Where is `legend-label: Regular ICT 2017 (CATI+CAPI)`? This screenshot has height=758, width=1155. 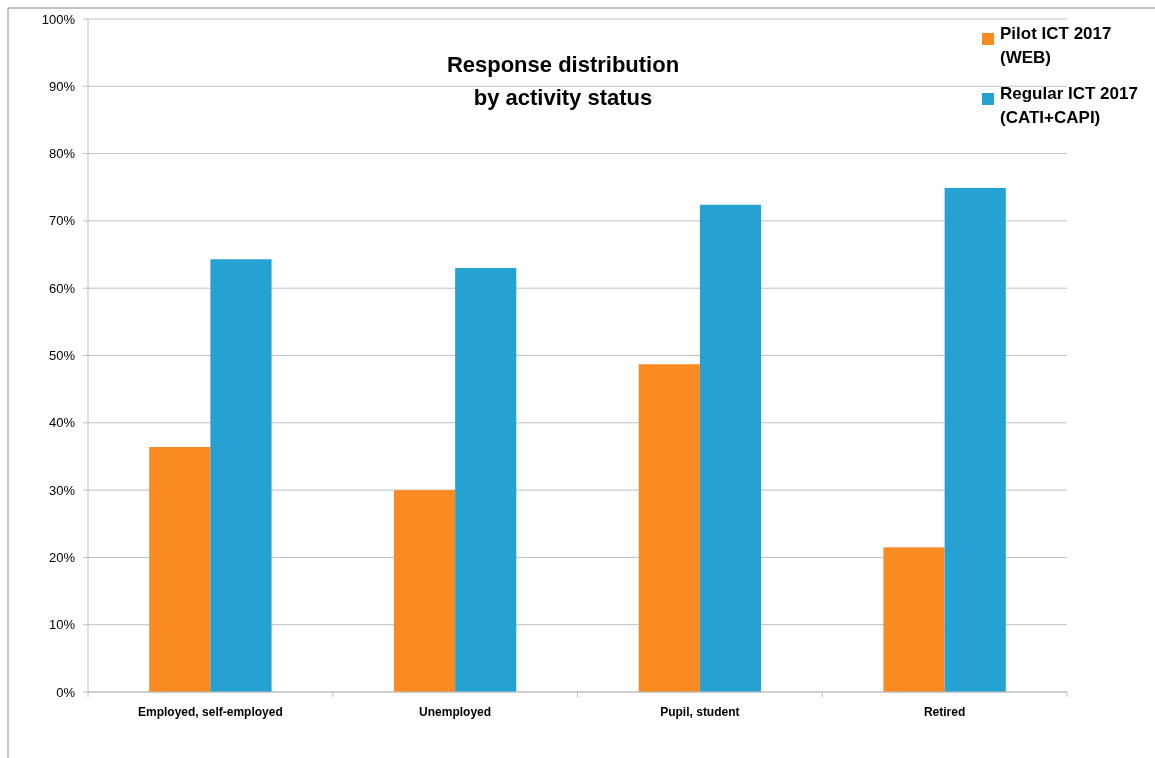 legend-label: Regular ICT 2017 (CATI+CAPI) is located at coordinates (1069, 105).